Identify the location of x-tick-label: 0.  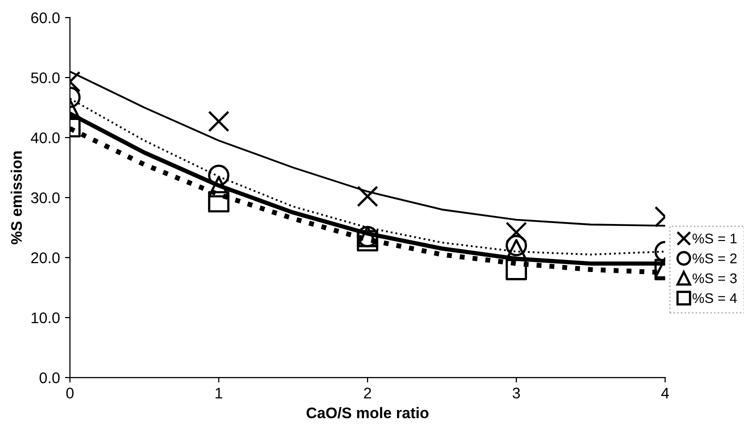
(70, 393).